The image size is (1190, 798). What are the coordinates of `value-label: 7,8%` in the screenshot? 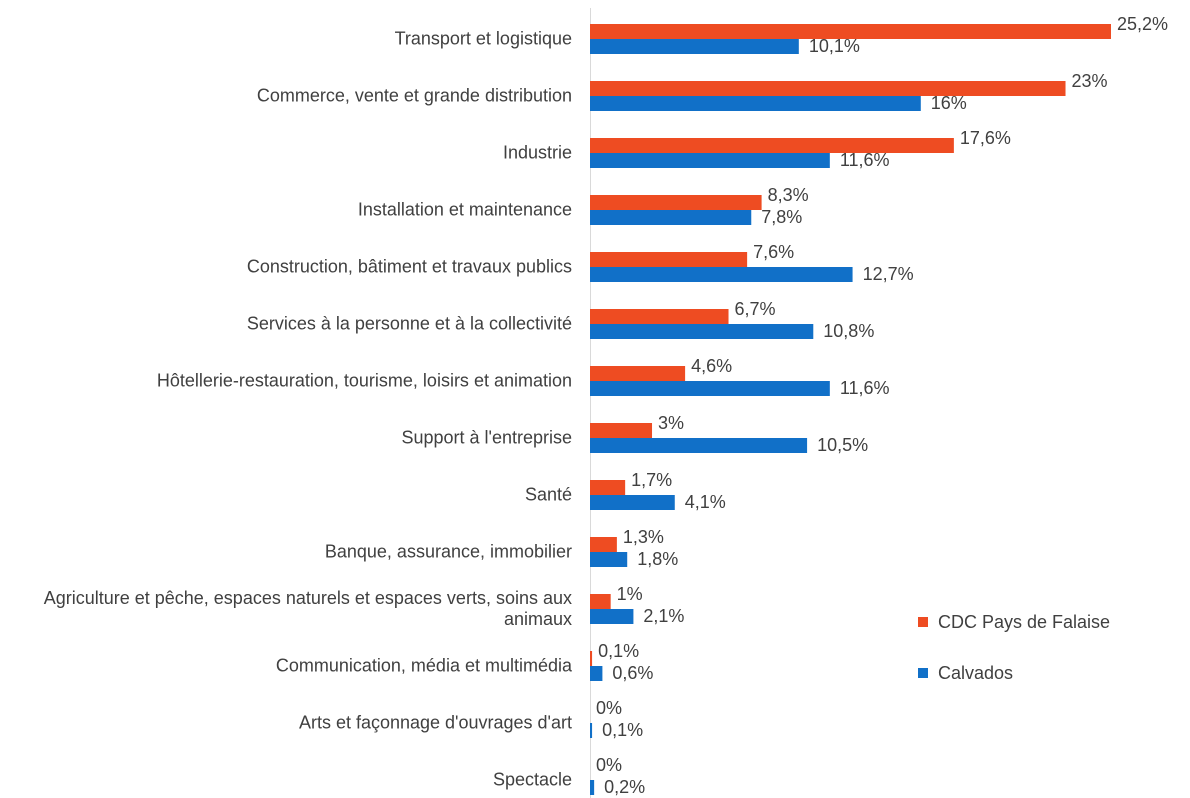 It's located at (781, 217).